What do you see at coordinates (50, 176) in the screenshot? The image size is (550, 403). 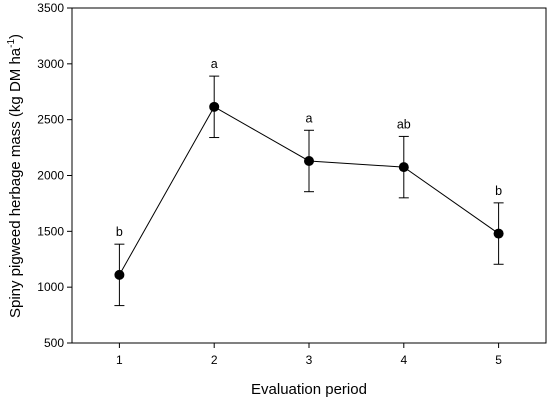 I see `y-tick-label: 2000` at bounding box center [50, 176].